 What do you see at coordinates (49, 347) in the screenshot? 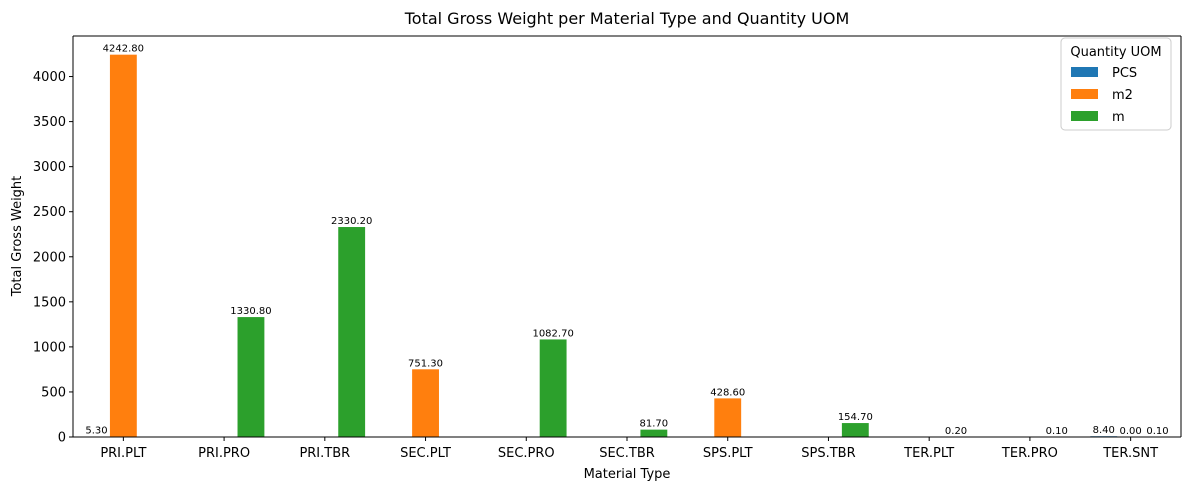
I see `y-tick-label: 1000` at bounding box center [49, 347].